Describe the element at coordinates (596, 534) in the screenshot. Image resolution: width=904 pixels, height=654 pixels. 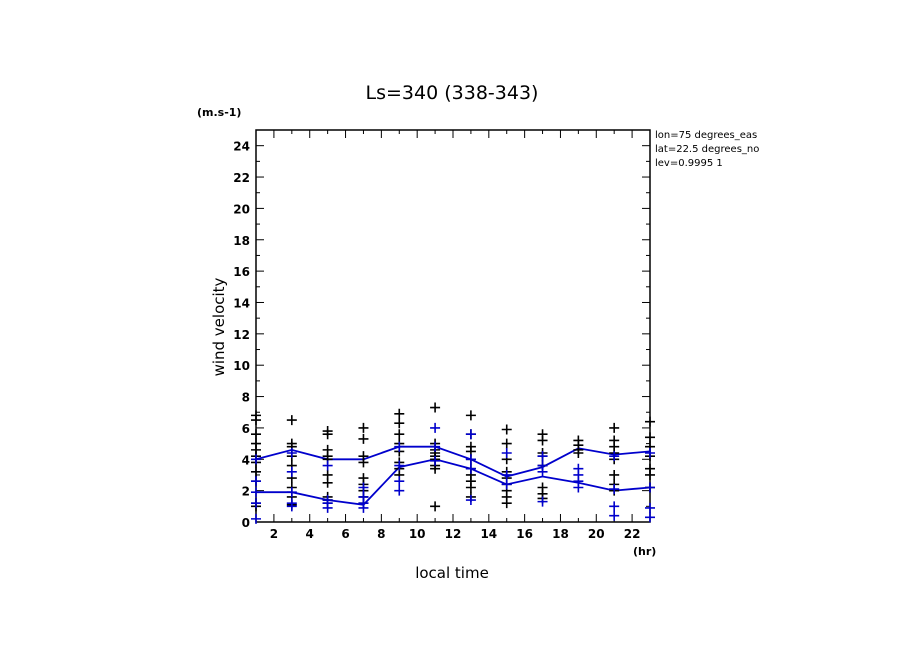
I see `x-tick-label: 20` at that location.